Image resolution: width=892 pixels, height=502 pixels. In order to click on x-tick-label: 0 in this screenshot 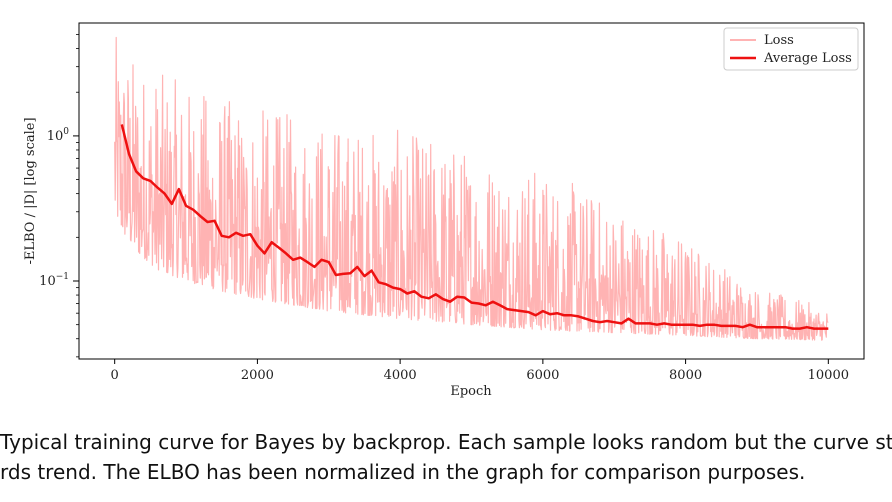, I will do `click(115, 375)`.